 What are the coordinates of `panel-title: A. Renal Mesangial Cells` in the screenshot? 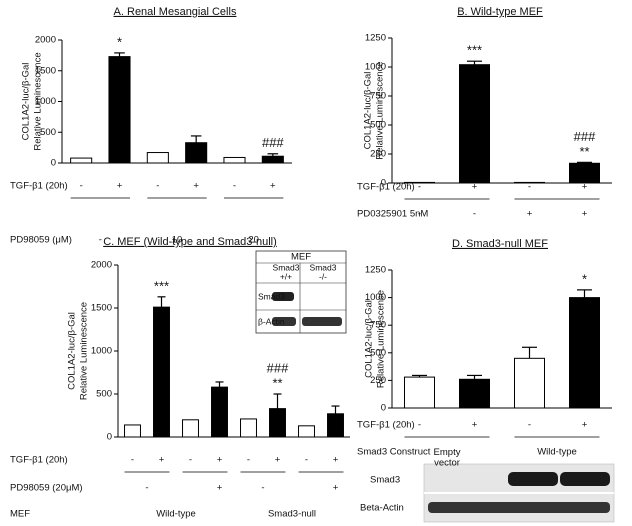 It's located at (175, 12).